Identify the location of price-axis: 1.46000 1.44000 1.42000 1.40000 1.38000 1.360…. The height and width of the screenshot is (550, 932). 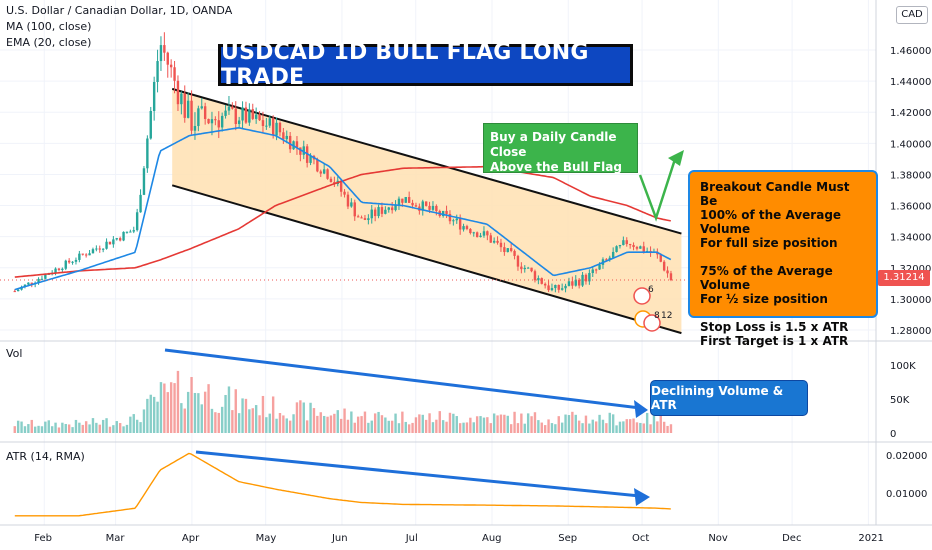
(910, 191).